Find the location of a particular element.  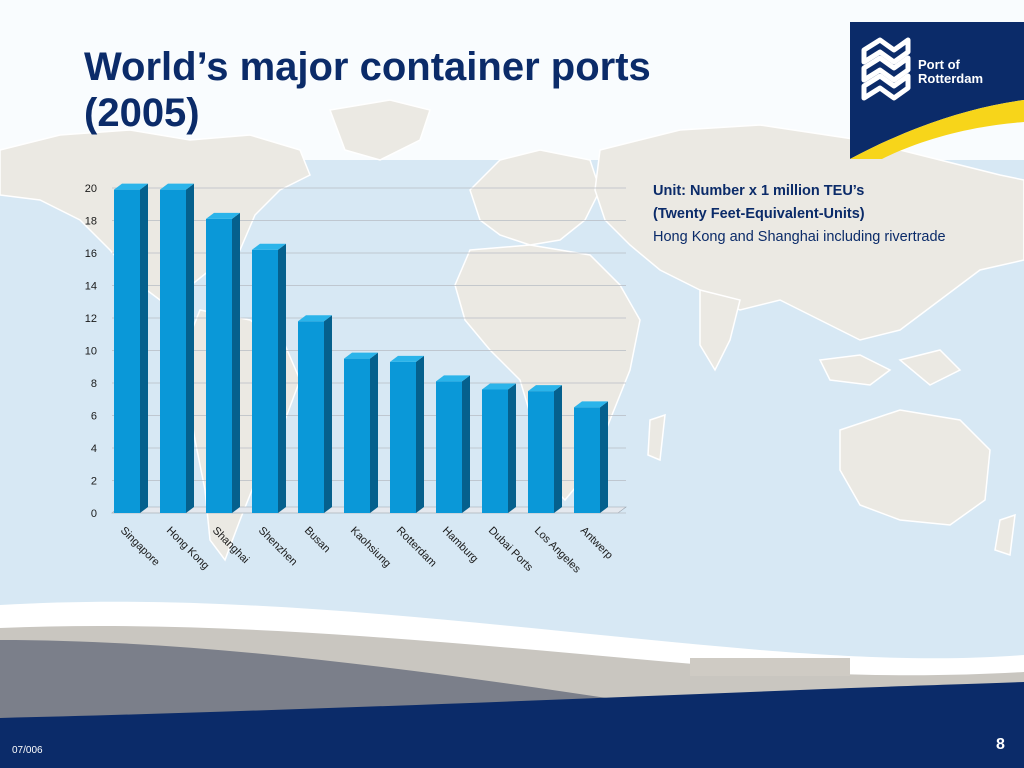

x-tick-label: Antwerp is located at coordinates (596, 543).